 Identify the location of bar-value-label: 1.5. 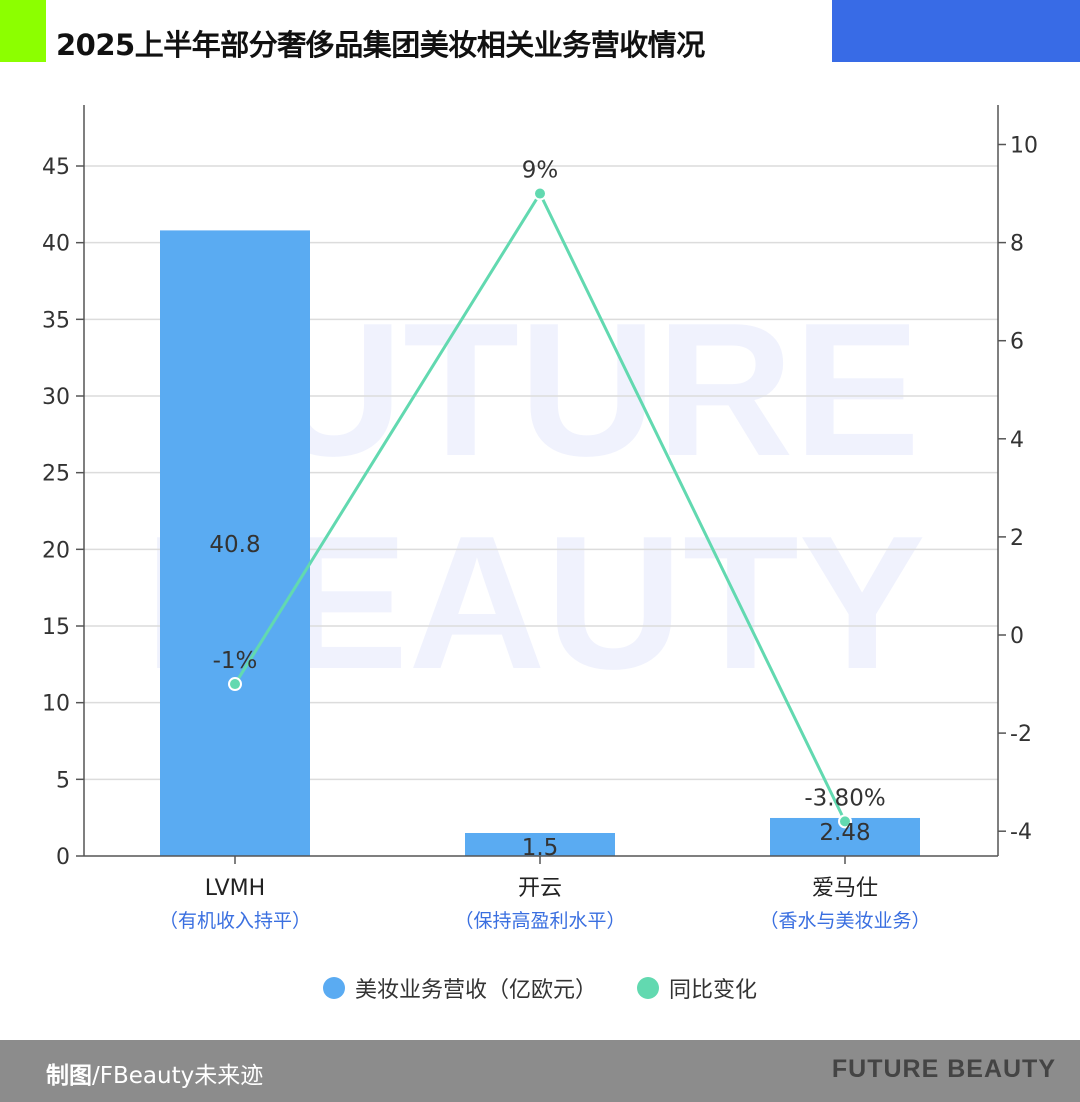
(540, 848).